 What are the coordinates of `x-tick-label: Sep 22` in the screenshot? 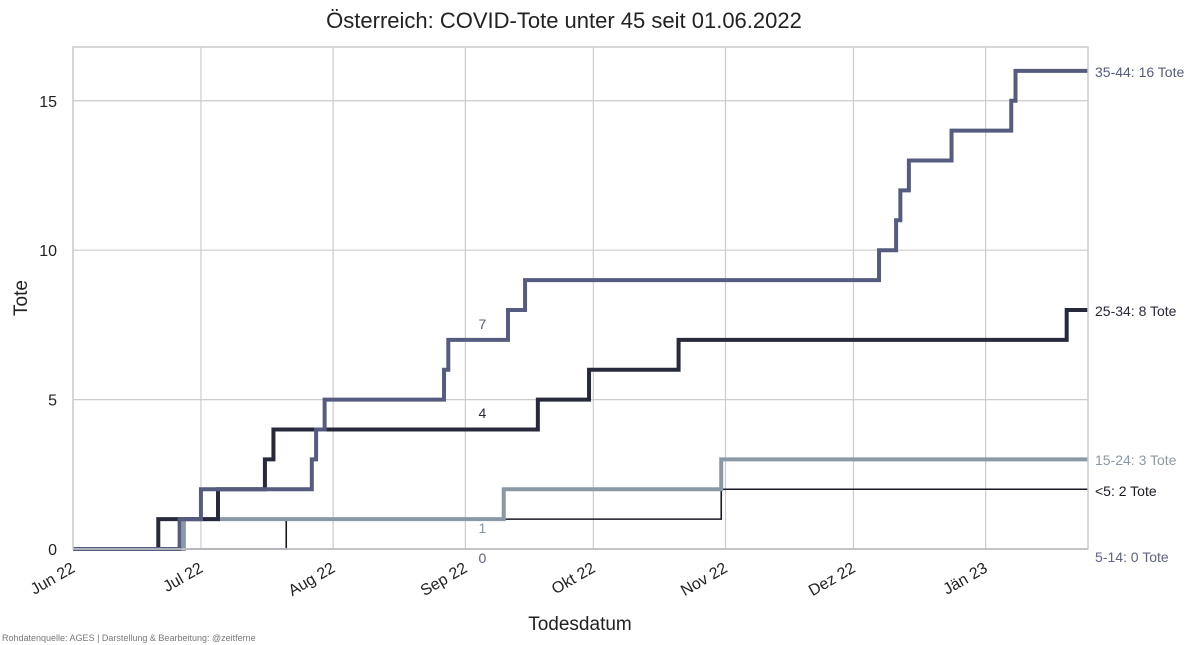 It's located at (444, 580).